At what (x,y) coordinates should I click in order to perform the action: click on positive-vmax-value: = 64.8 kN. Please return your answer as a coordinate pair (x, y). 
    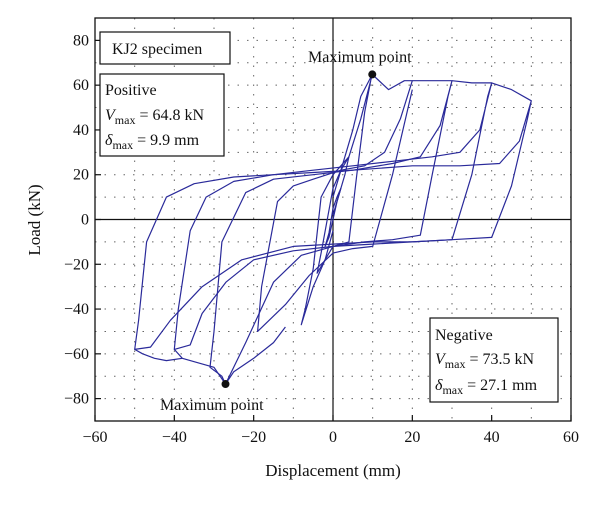
    Looking at the image, I should click on (169, 115).